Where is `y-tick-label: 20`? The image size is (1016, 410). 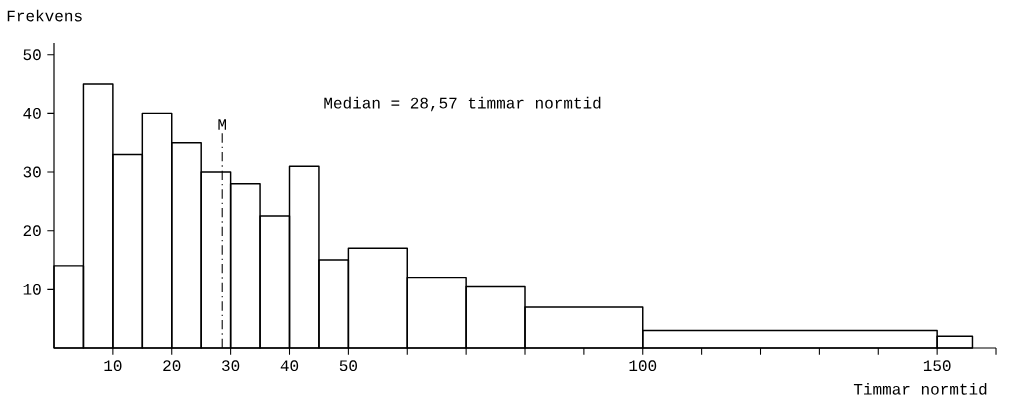
y-tick-label: 20 is located at coordinates (32, 231).